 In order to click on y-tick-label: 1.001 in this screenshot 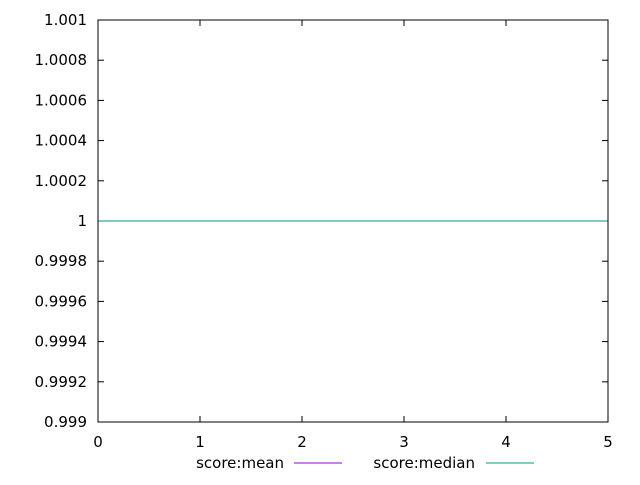, I will do `click(65, 20)`.